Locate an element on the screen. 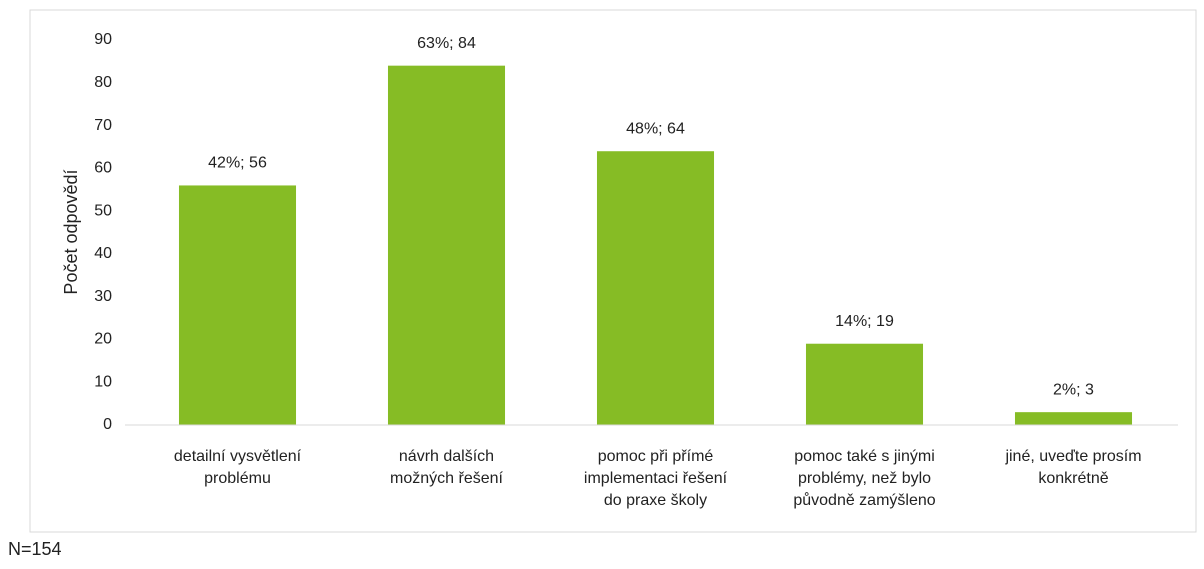 This screenshot has height=569, width=1204. data-label: 42%; 56 is located at coordinates (237, 163).